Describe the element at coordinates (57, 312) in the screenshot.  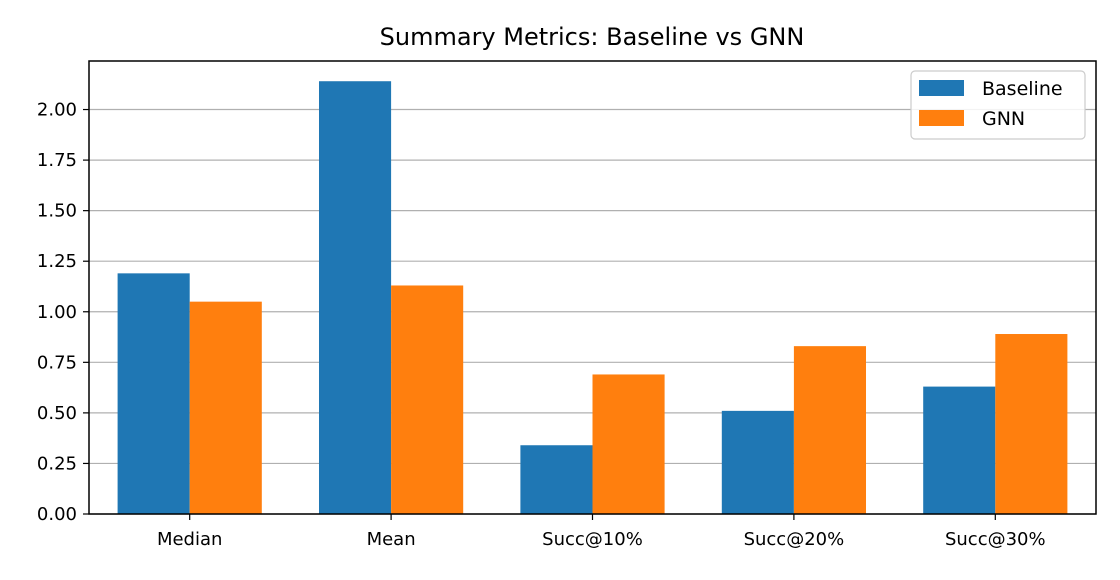
I see `y-tick-label: 1.00` at that location.